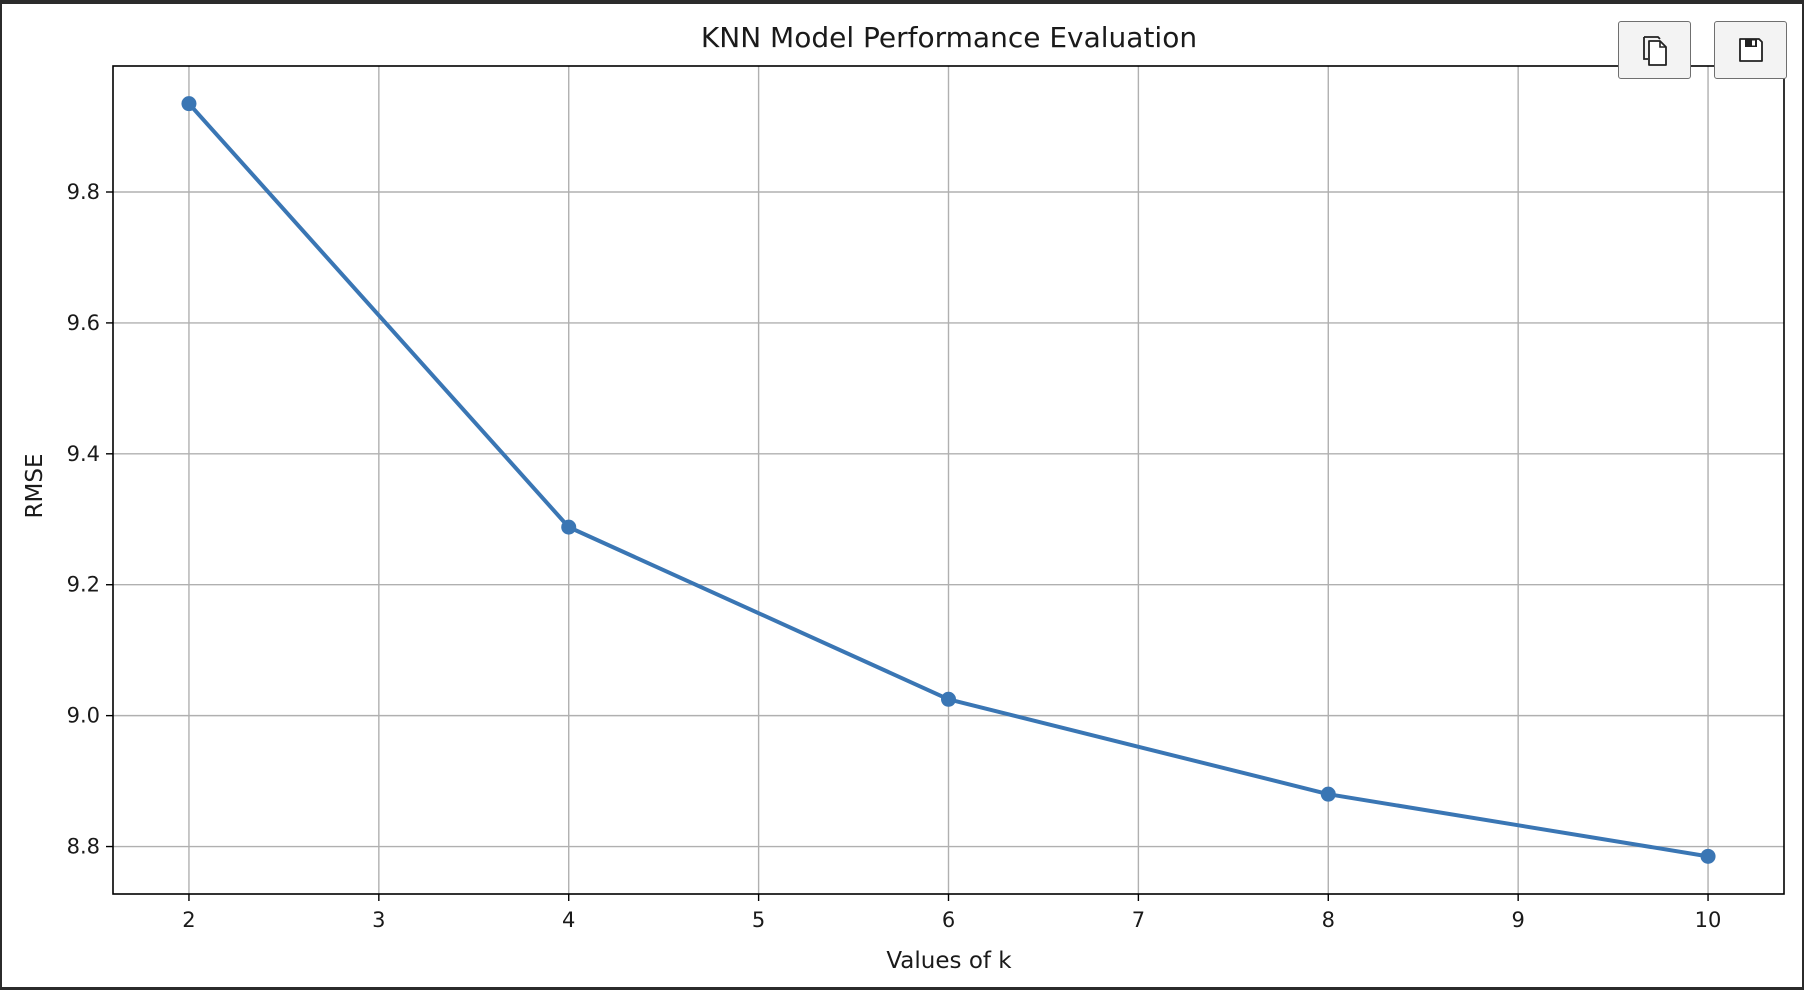 The width and height of the screenshot is (1804, 990). Describe the element at coordinates (1517, 920) in the screenshot. I see `x-tick-label: 9` at that location.